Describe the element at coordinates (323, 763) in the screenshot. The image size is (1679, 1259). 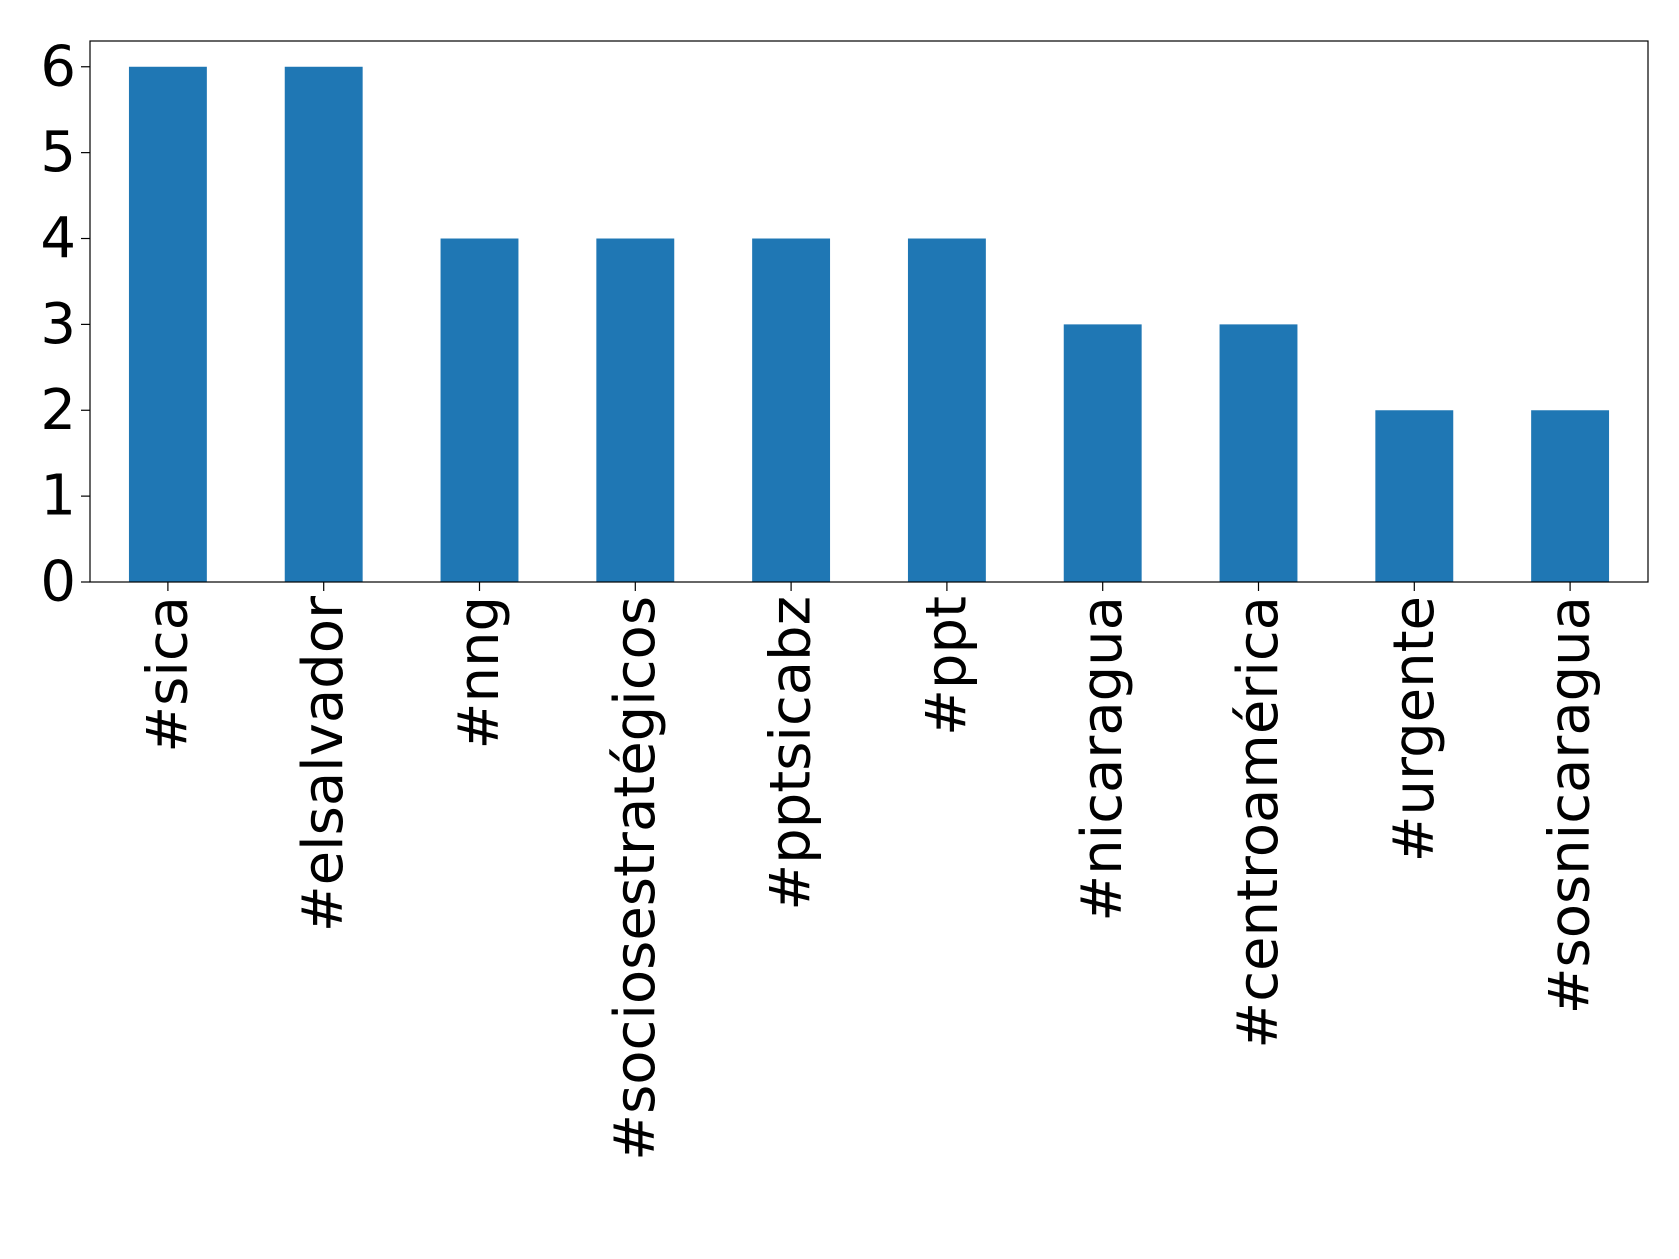
I see `x-tick-label: #elsalvador` at that location.